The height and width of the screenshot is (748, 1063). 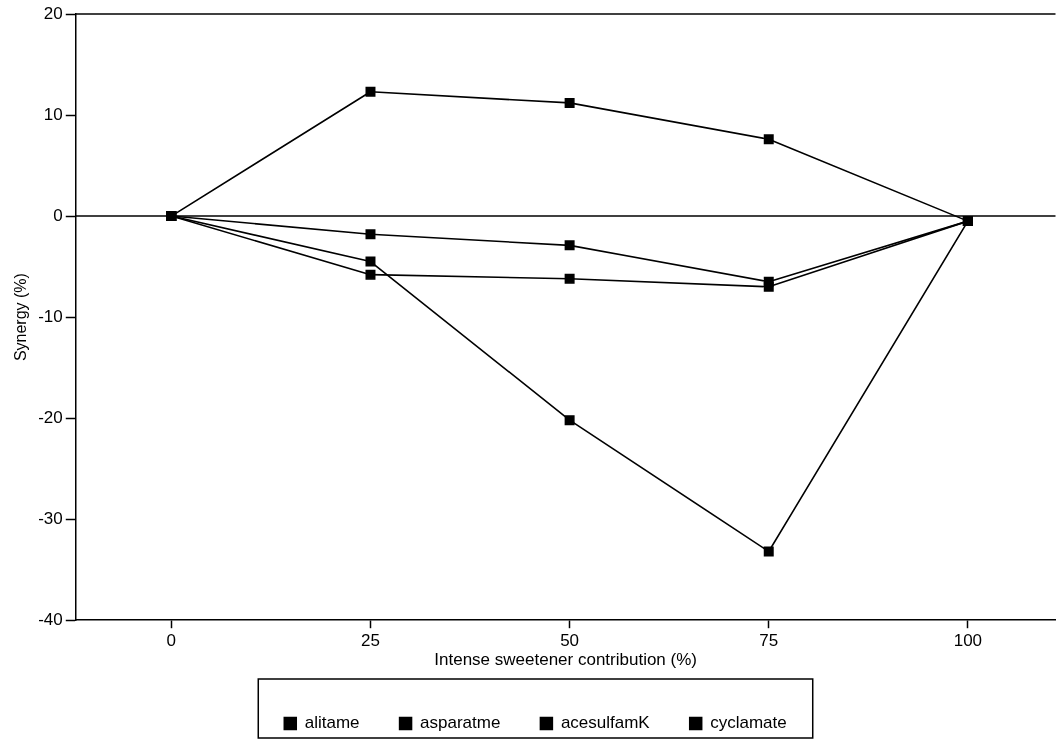 I want to click on y-tick-label: -40, so click(x=50, y=619).